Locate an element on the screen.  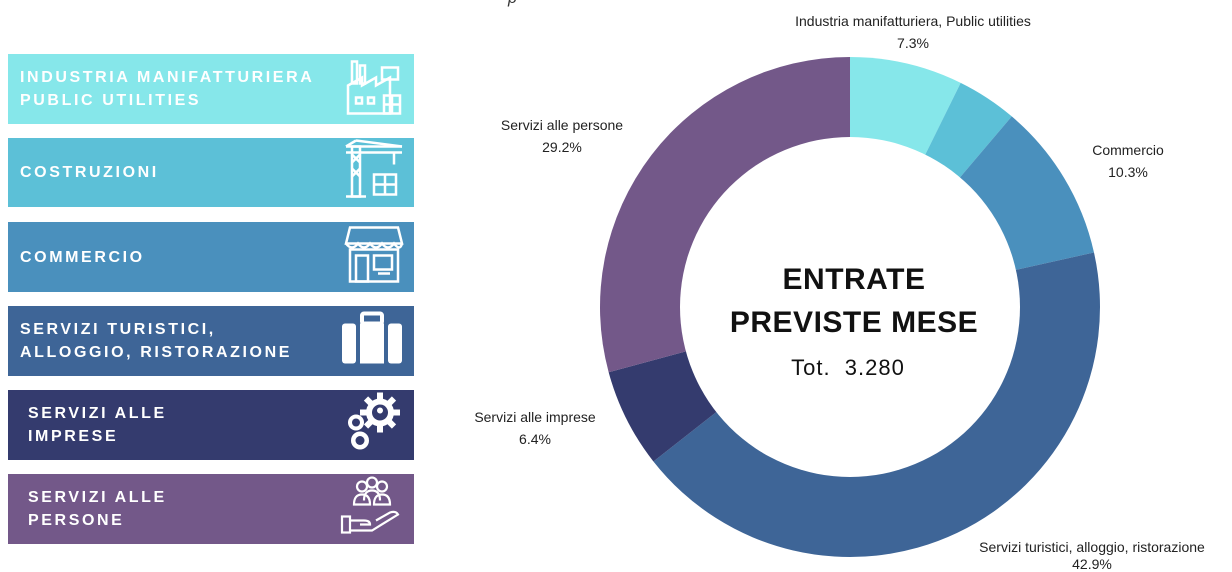
center-subtitle: Tot. 3.280 is located at coordinates (848, 367).